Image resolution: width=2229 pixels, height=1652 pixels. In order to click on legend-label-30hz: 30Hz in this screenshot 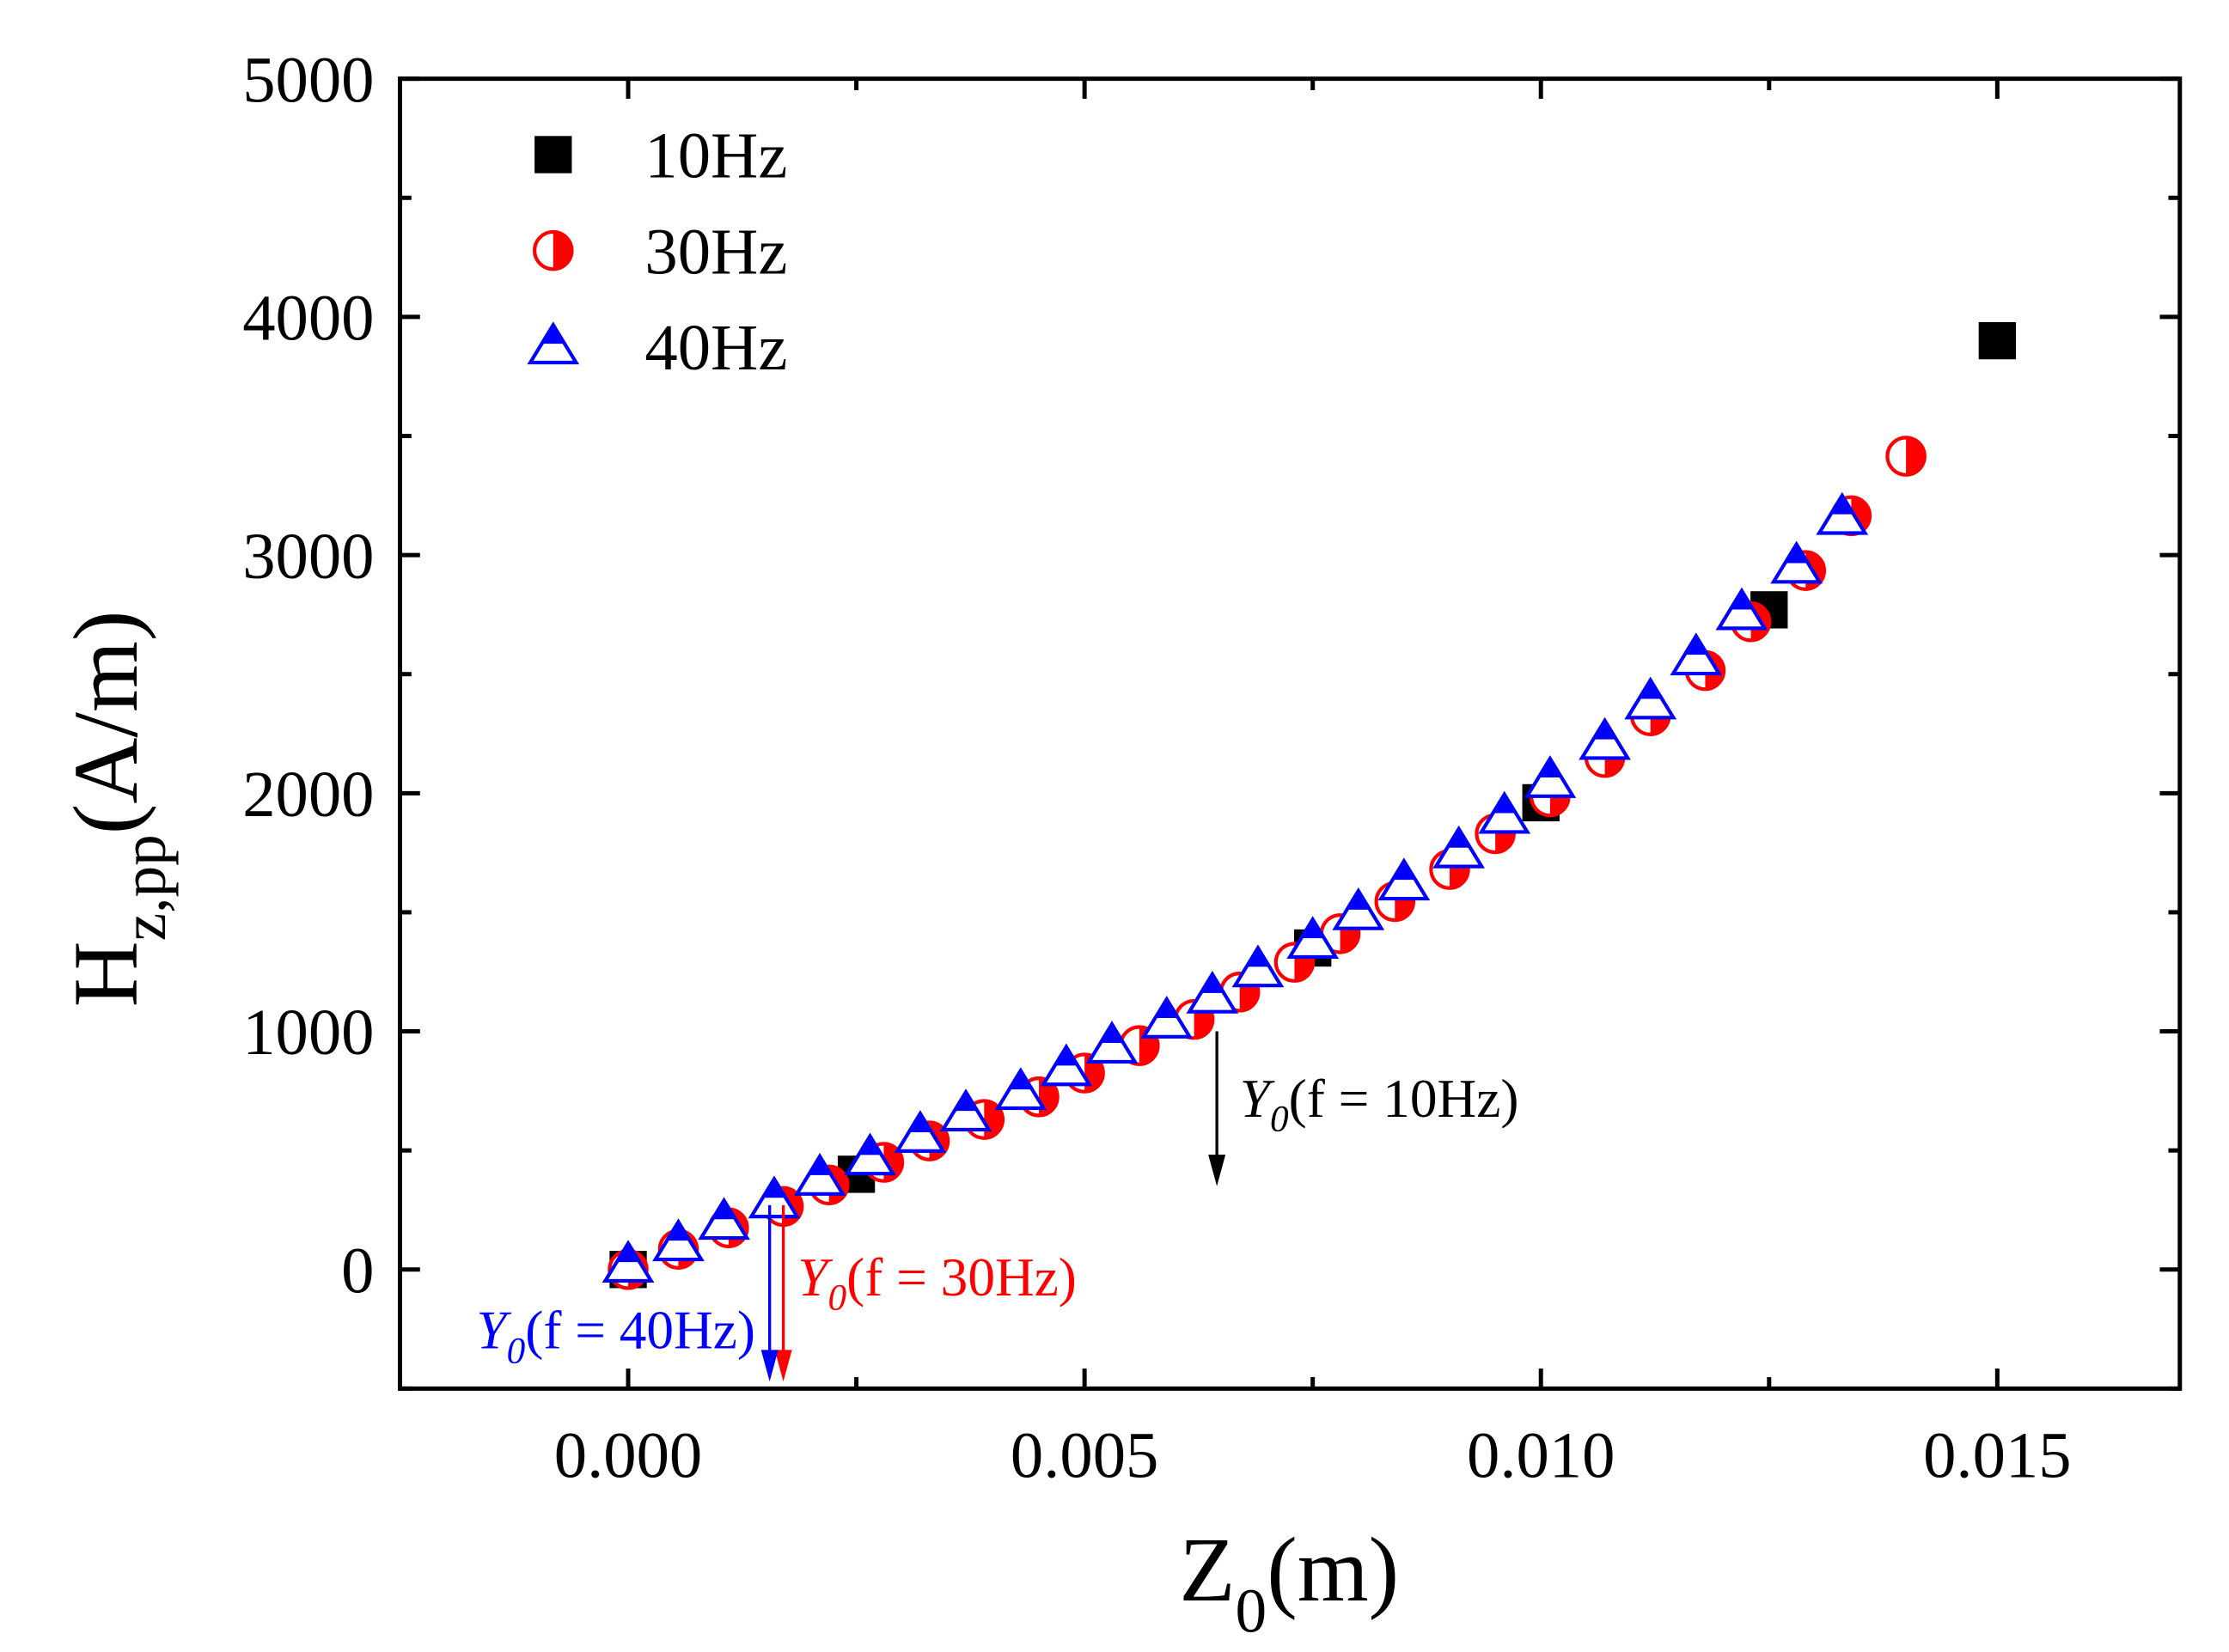, I will do `click(715, 251)`.